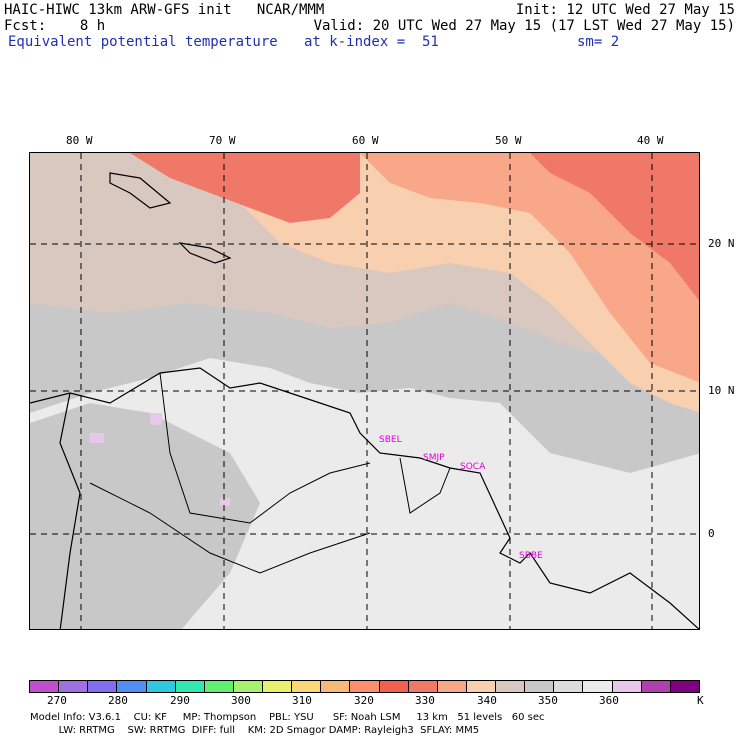  Describe the element at coordinates (365, 140) in the screenshot. I see `lon-label-60w: 60 W` at that location.